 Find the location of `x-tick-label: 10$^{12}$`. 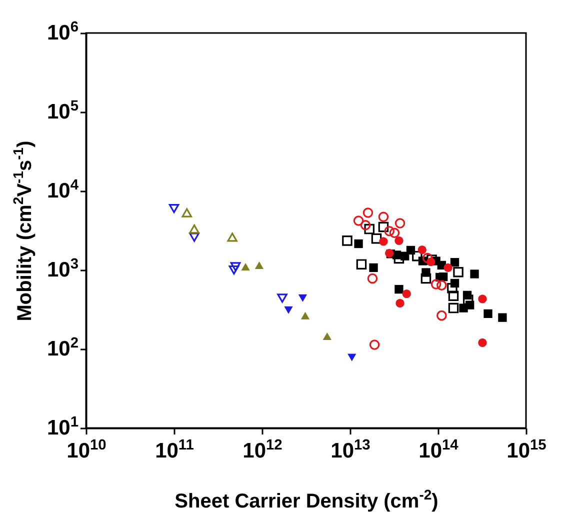

x-tick-label: 10$^{12}$ is located at coordinates (262, 450).